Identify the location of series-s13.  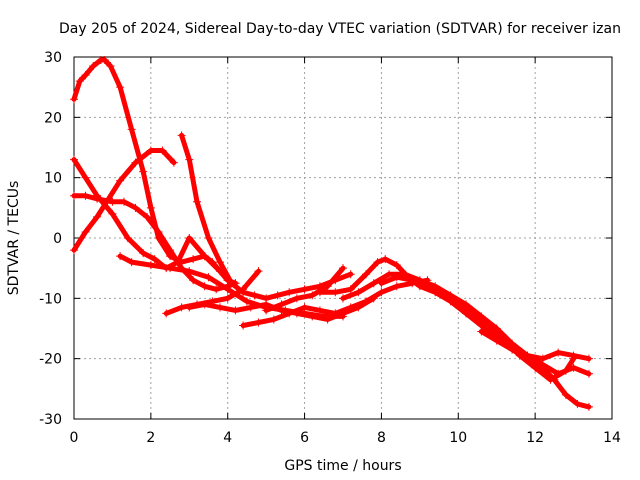
(477, 328).